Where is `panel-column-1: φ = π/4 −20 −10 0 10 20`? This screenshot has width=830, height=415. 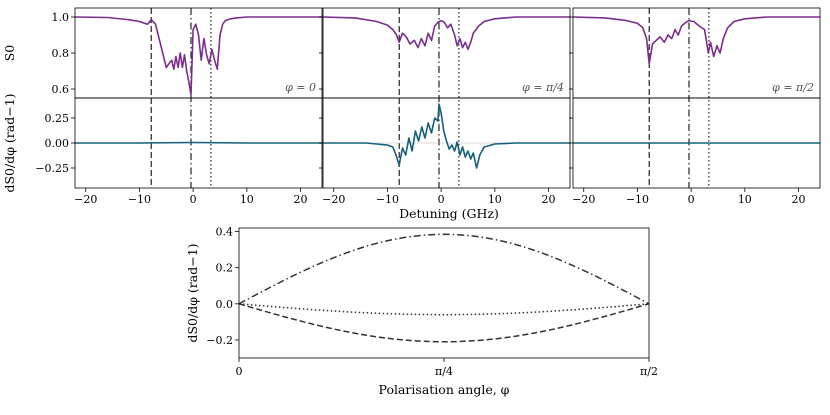
panel-column-1: φ = π/4 −20 −10 0 10 20 is located at coordinates (445, 106).